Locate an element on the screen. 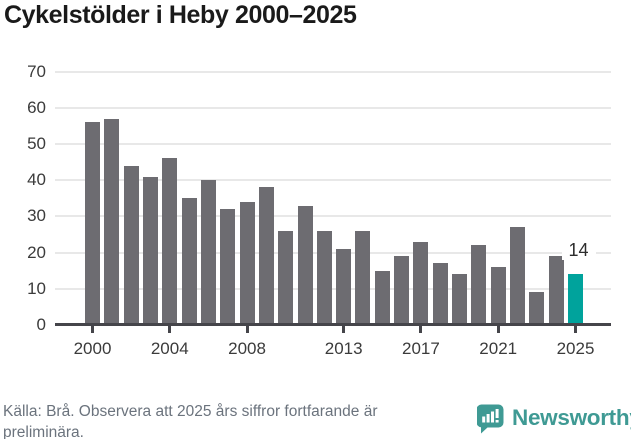 The image size is (631, 439). bar-2007 is located at coordinates (228, 267).